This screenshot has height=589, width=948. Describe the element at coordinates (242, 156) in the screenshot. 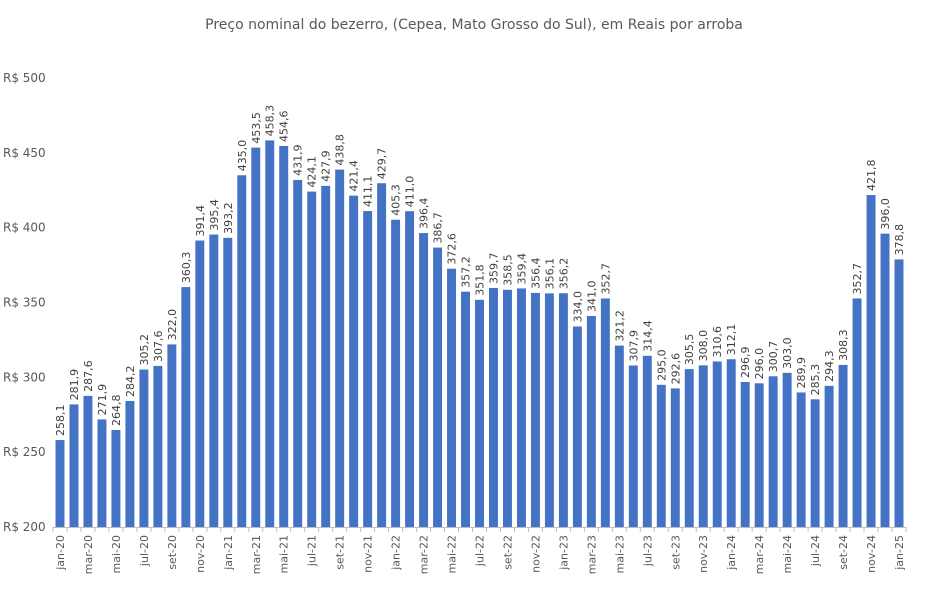

I see `data-label: 435,0` at that location.